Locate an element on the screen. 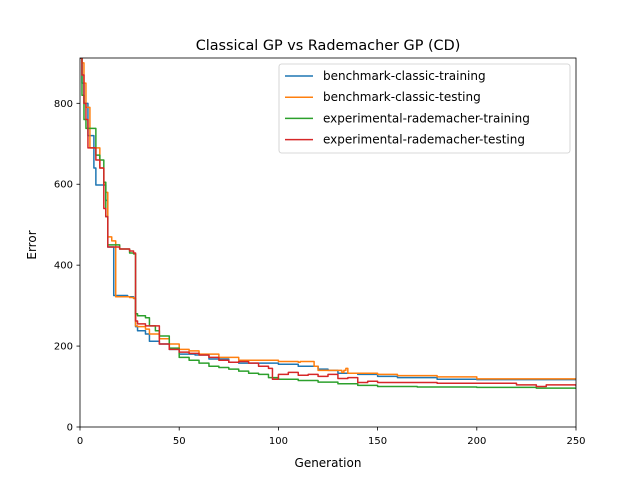  x-tick-label: 250 is located at coordinates (575, 441).